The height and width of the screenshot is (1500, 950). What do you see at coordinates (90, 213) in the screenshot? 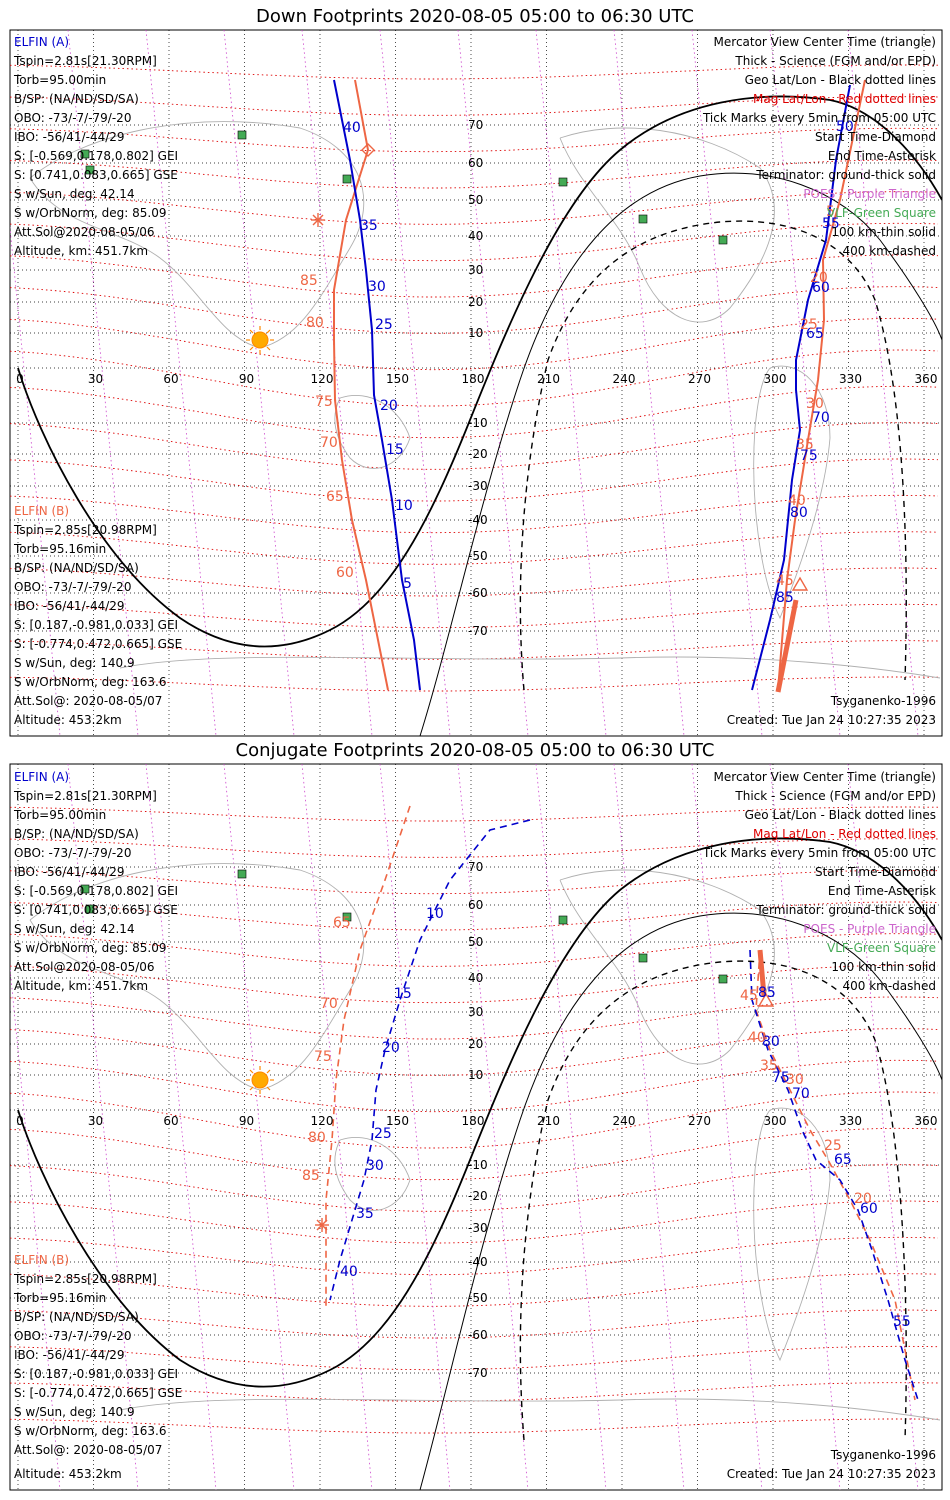
I see `info-line: S w/OrbNorm, deg: 85.09` at bounding box center [90, 213].